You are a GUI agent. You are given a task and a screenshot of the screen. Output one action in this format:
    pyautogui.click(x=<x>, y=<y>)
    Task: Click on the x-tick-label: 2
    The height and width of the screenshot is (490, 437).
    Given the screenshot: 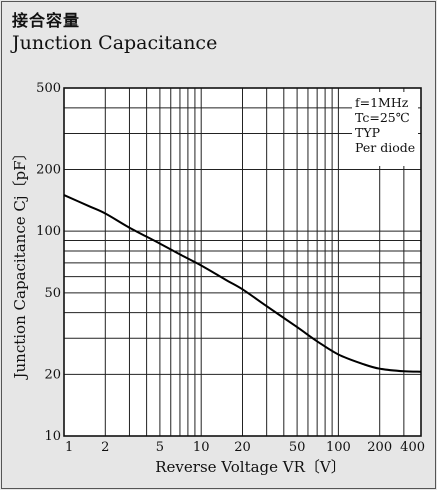 What is the action you would take?
    pyautogui.click(x=105, y=447)
    